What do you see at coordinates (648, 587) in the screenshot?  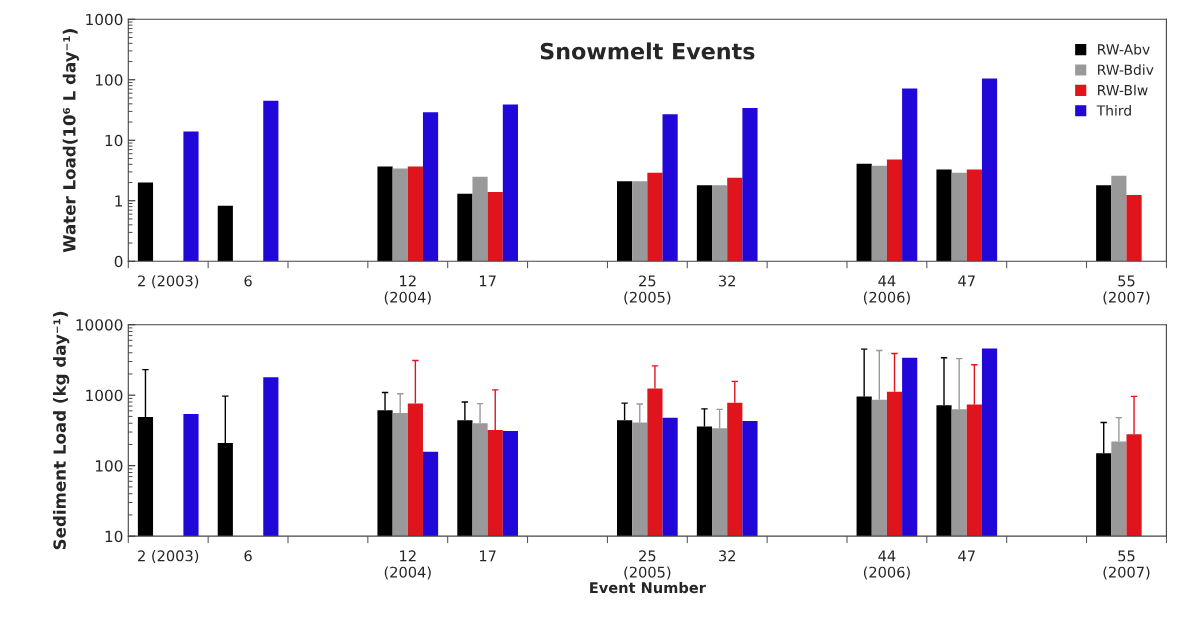 I see `x-axis-title: Event Number` at bounding box center [648, 587].